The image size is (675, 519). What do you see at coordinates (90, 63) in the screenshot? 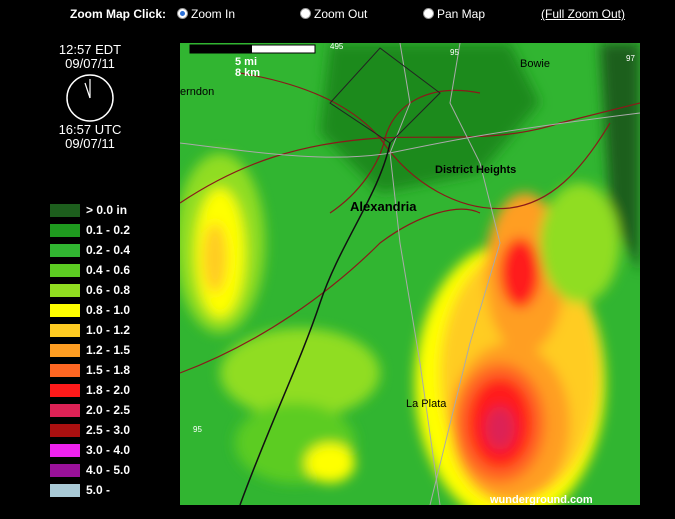
I see `local-date: 09/07/11` at bounding box center [90, 63].